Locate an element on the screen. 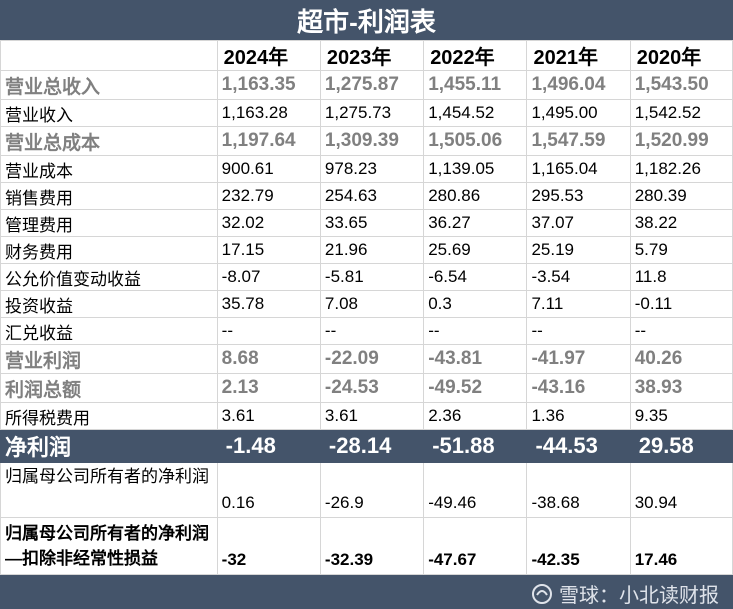 The height and width of the screenshot is (609, 733). value-cell: -8.07 is located at coordinates (268, 277).